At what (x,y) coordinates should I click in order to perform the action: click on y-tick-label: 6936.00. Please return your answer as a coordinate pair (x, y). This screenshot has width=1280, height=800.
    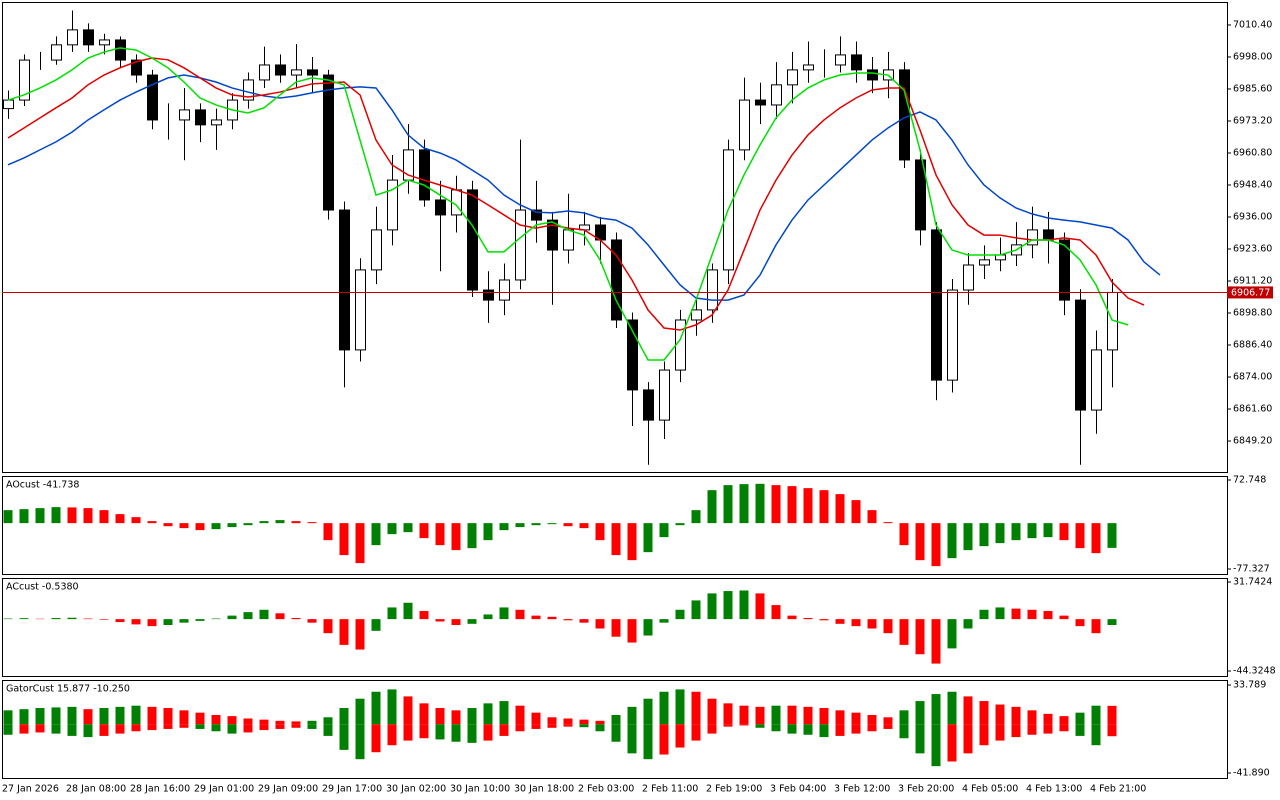
    Looking at the image, I should click on (1252, 216).